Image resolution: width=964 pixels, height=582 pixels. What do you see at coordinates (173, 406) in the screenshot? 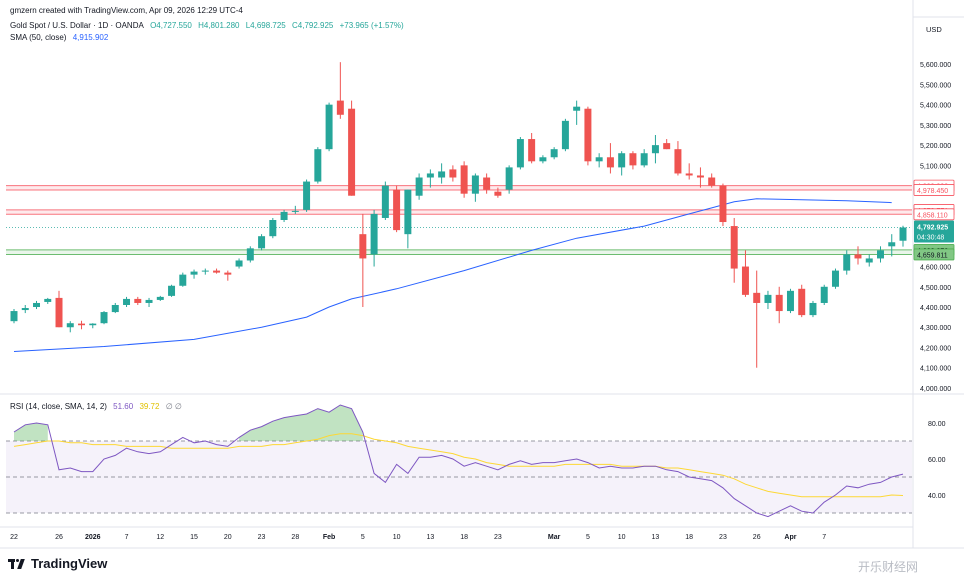
I see `rsi-extra: ∅ ∅` at bounding box center [173, 406].